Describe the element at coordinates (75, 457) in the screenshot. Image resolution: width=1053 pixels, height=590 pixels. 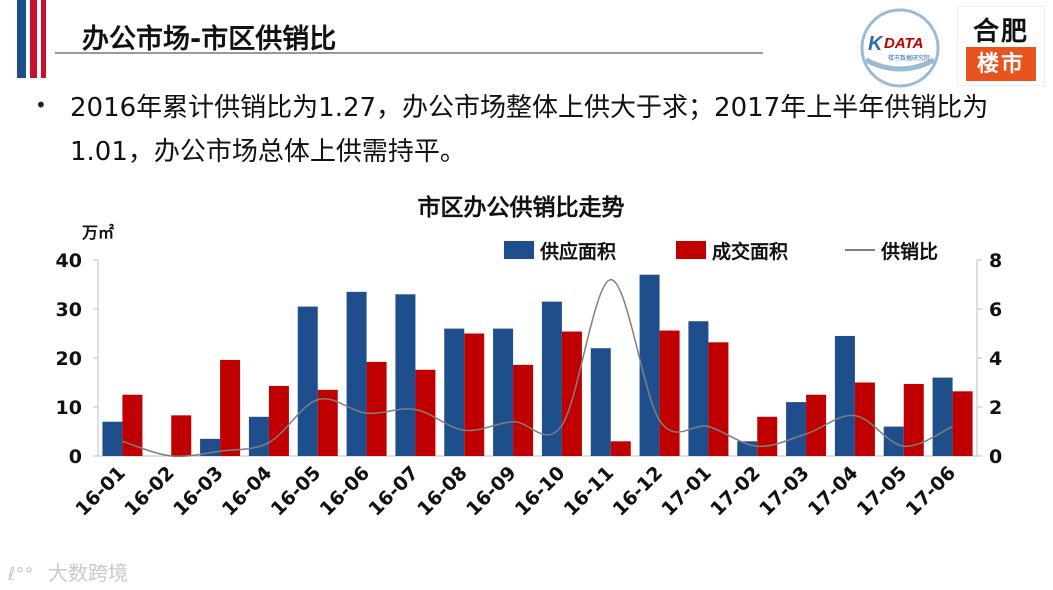
I see `y-tick-label-left: 0` at that location.